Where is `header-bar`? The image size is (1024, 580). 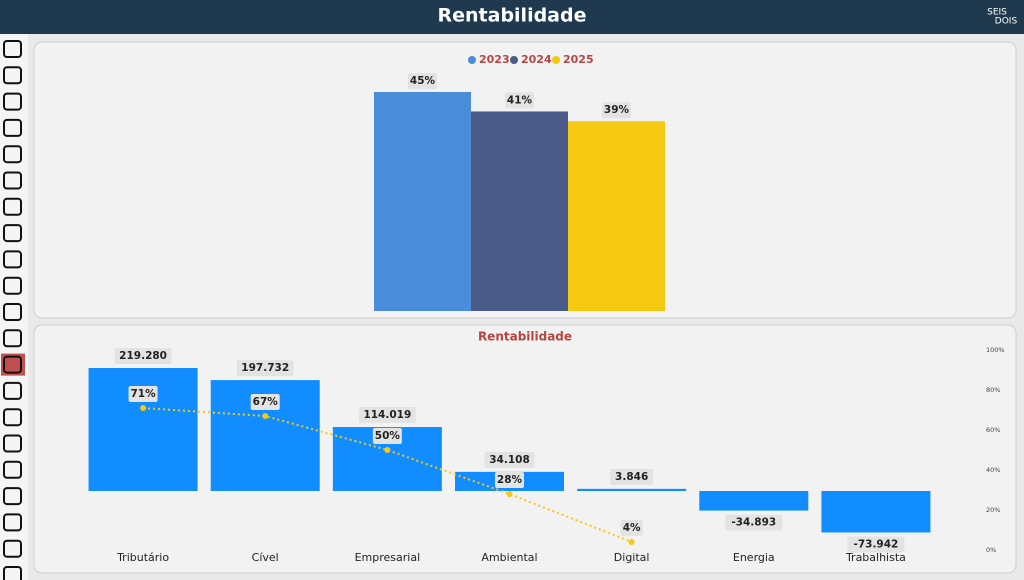 header-bar is located at coordinates (512, 17).